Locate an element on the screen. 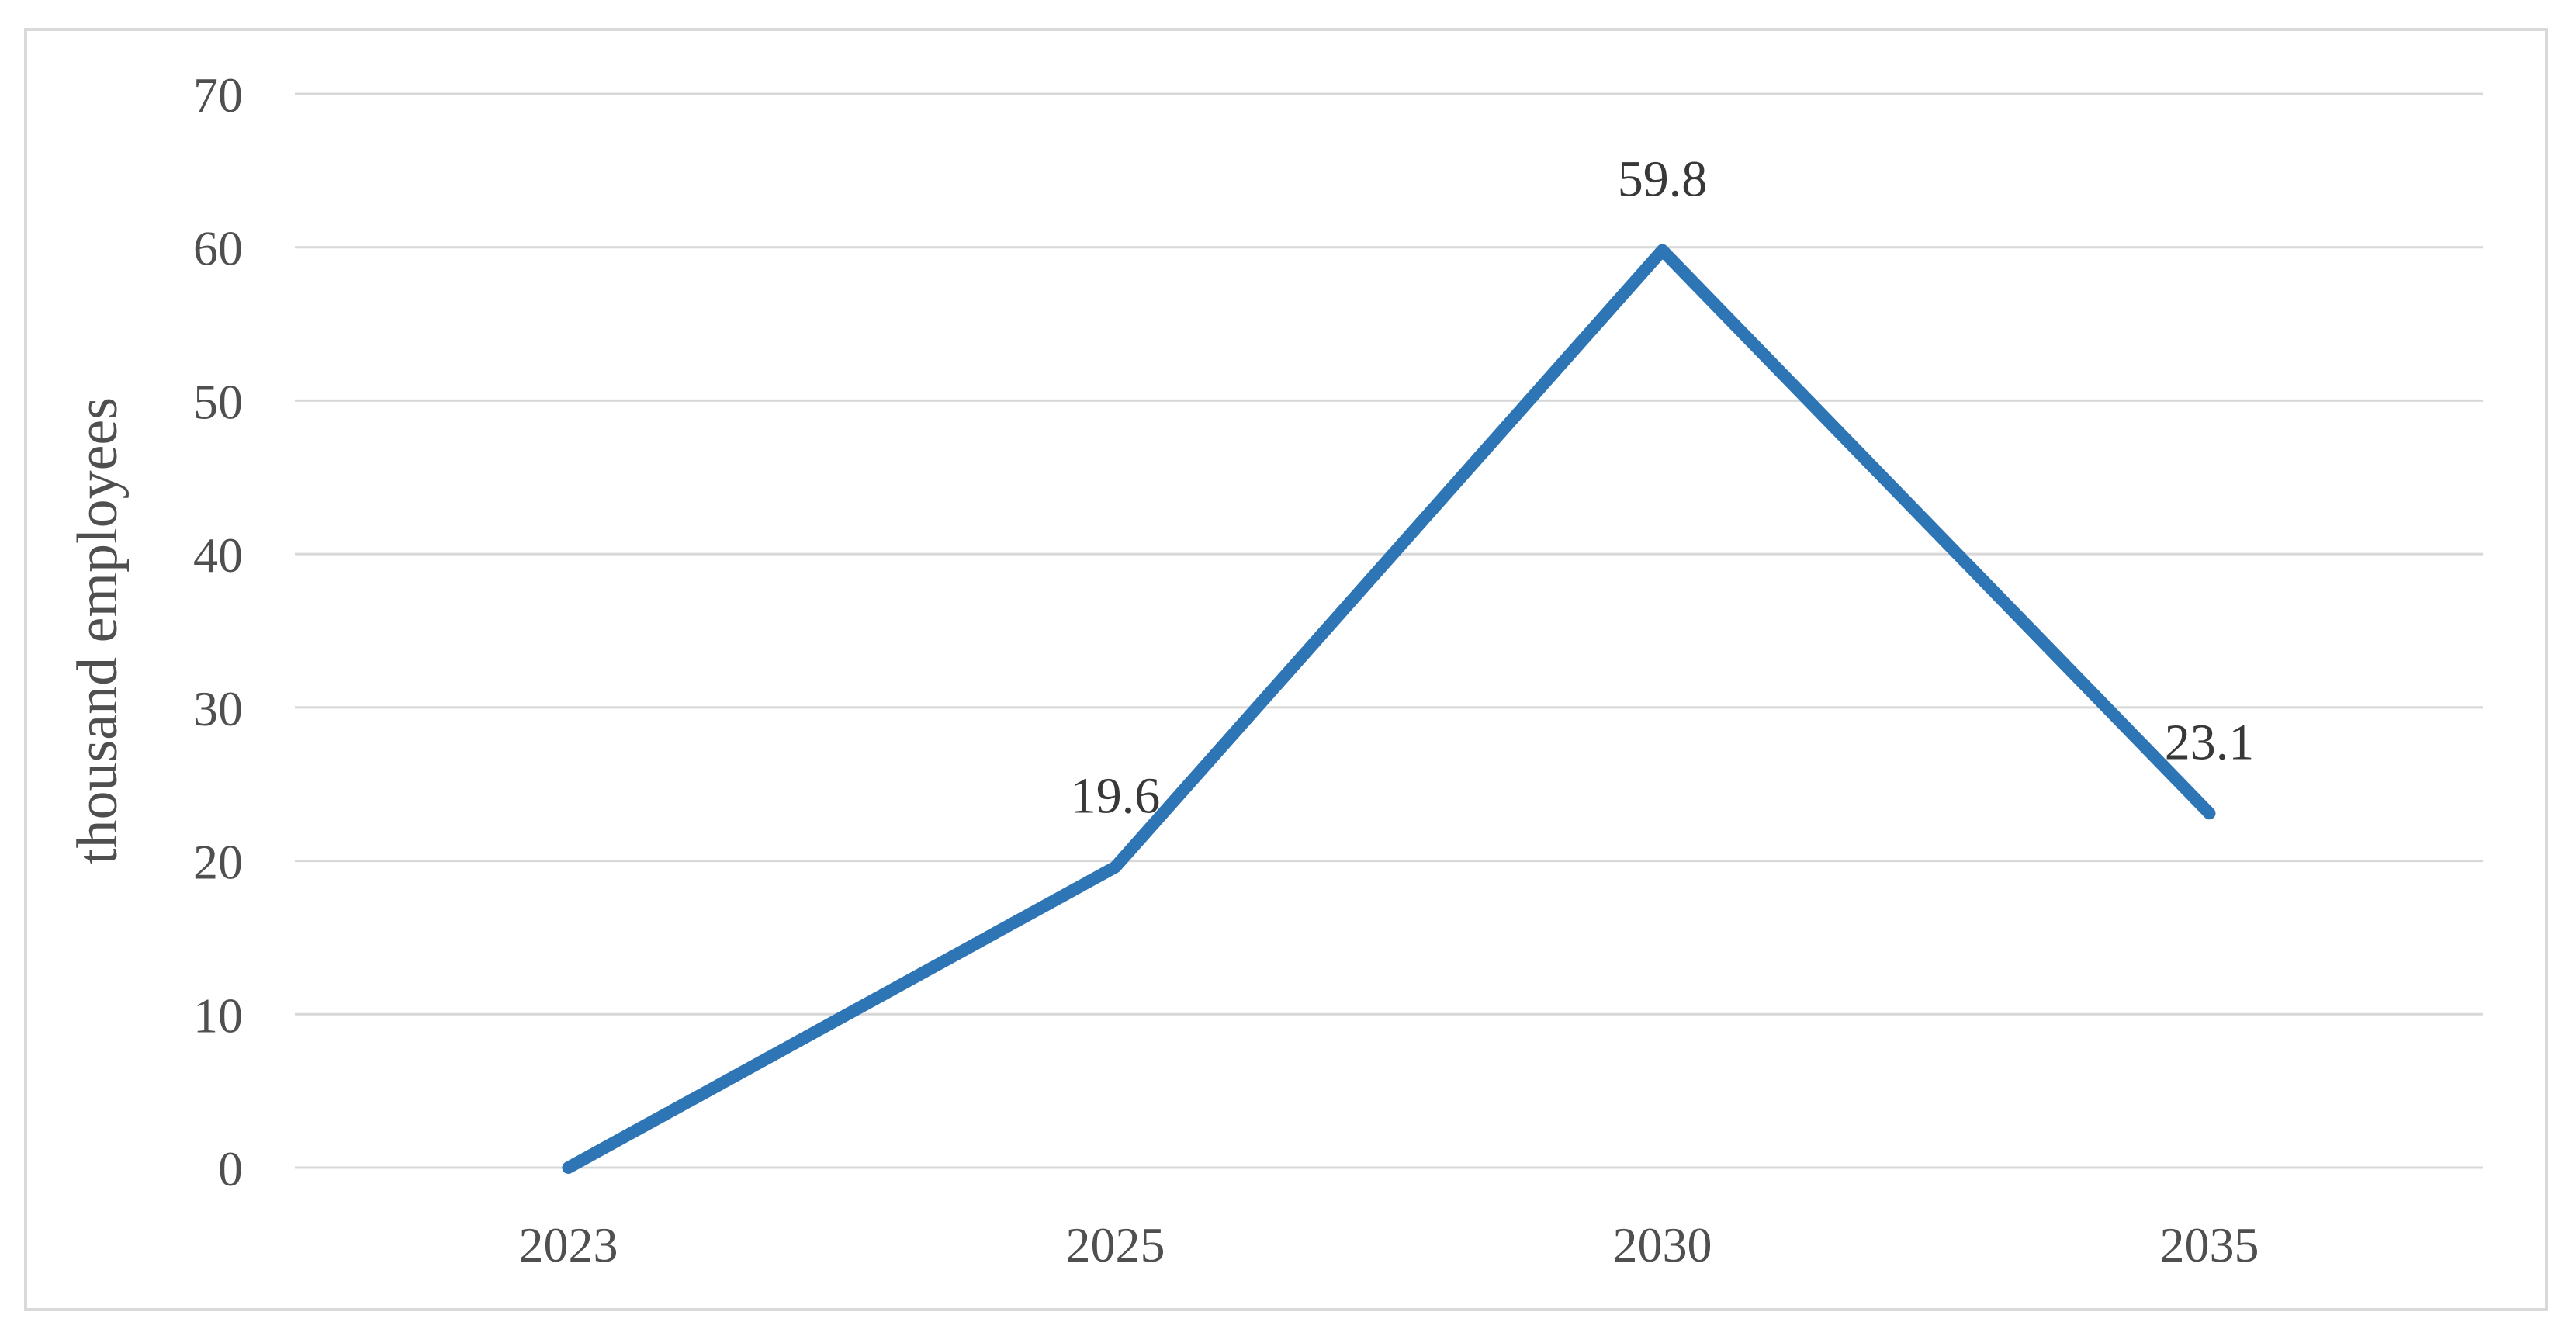 This screenshot has height=1336, width=2576. data-label: 23.1 is located at coordinates (2210, 742).